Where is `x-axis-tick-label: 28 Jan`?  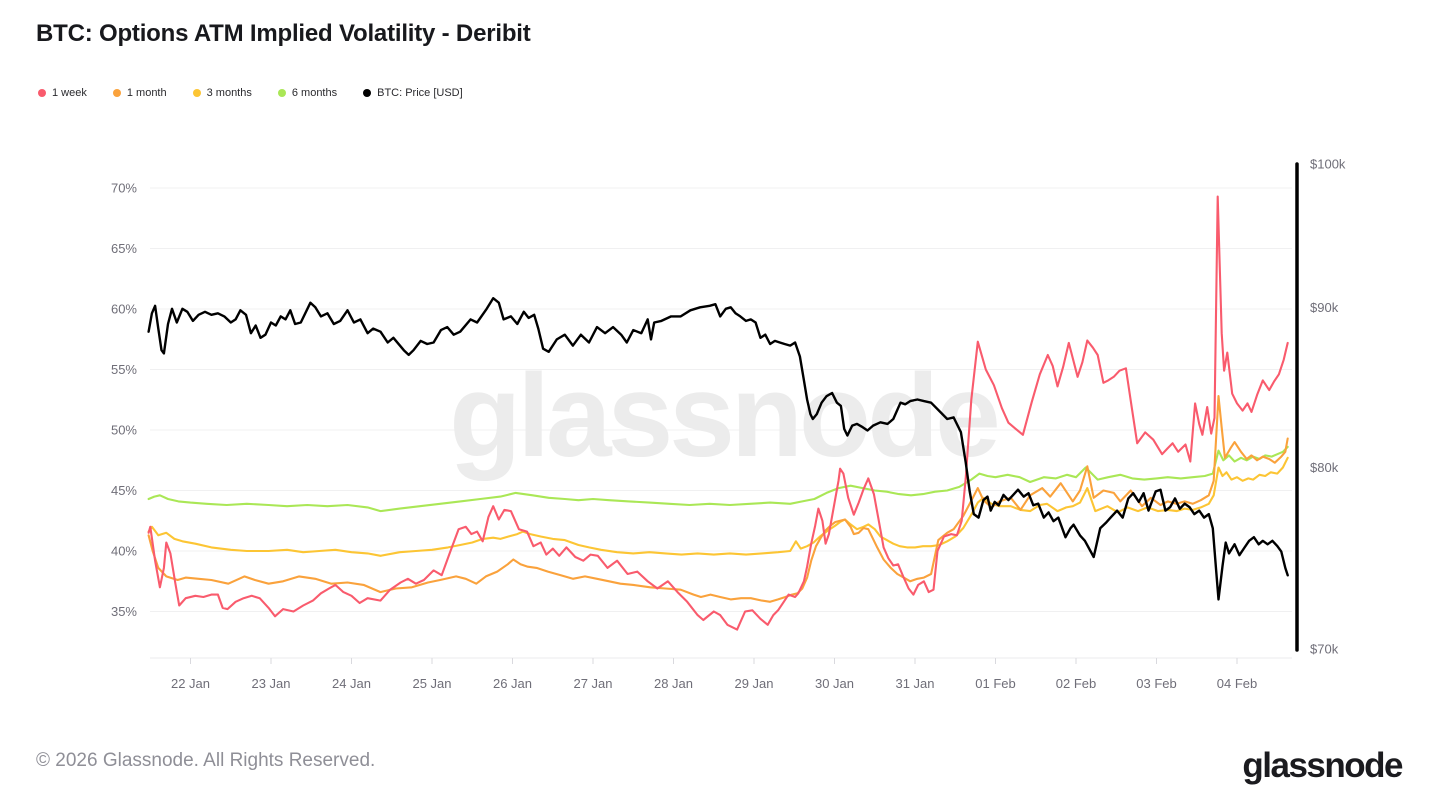
x-axis-tick-label: 28 Jan is located at coordinates (673, 683).